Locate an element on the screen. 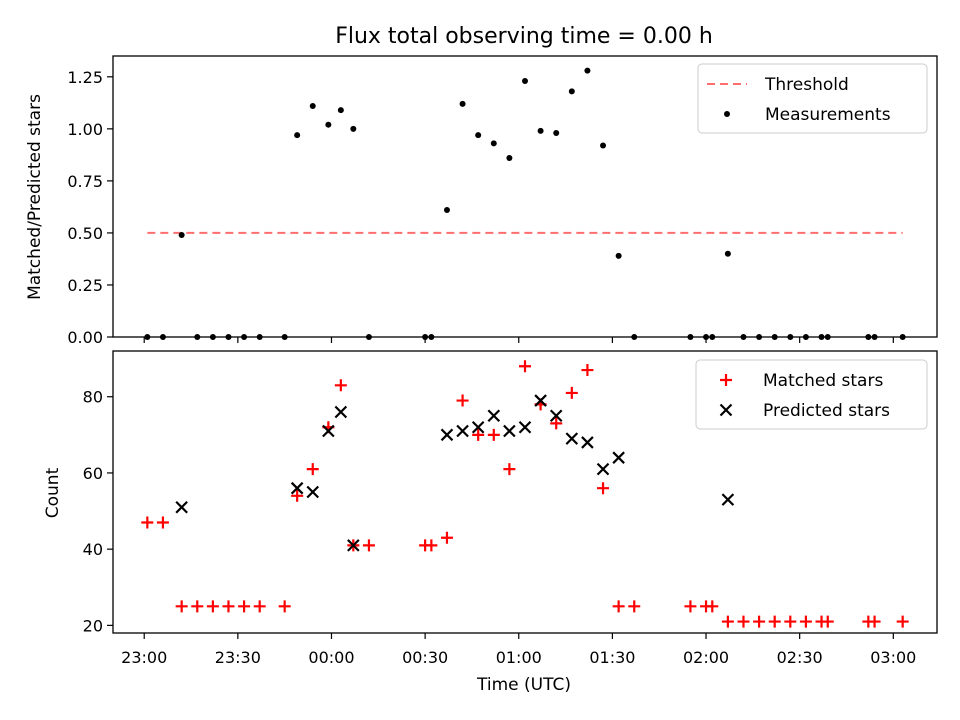  legend-measurements-swatch is located at coordinates (727, 114).